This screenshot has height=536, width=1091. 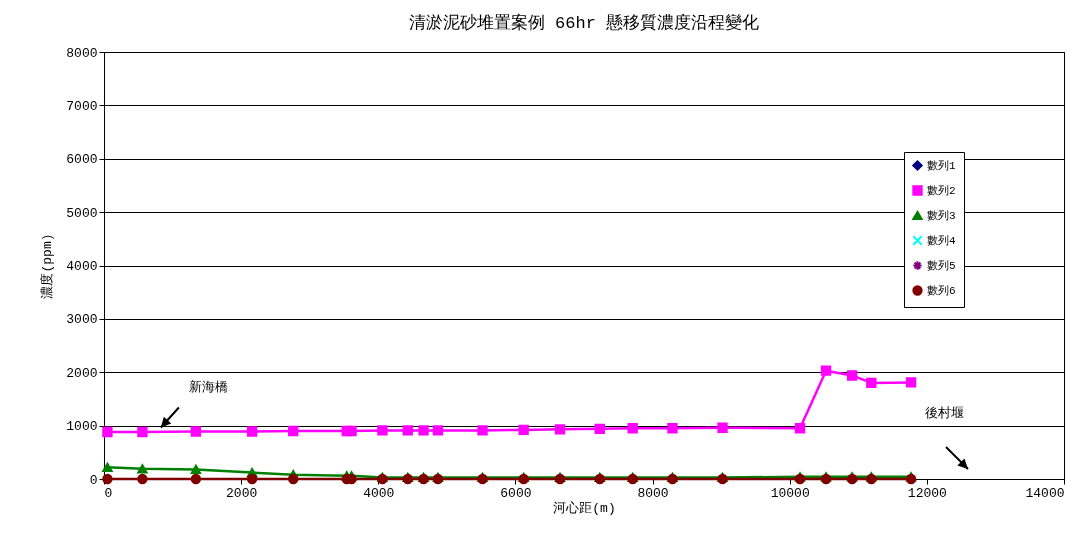 What do you see at coordinates (941, 290) in the screenshot?
I see `legend-label: 數列6` at bounding box center [941, 290].